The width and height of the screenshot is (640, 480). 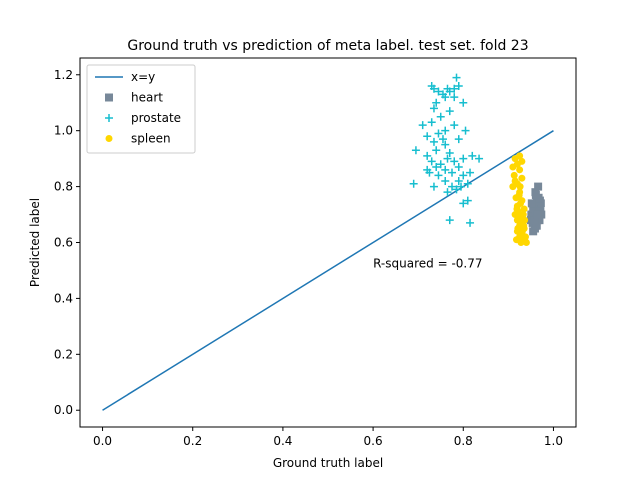 I want to click on x-tick-label: 0.0, so click(x=102, y=441).